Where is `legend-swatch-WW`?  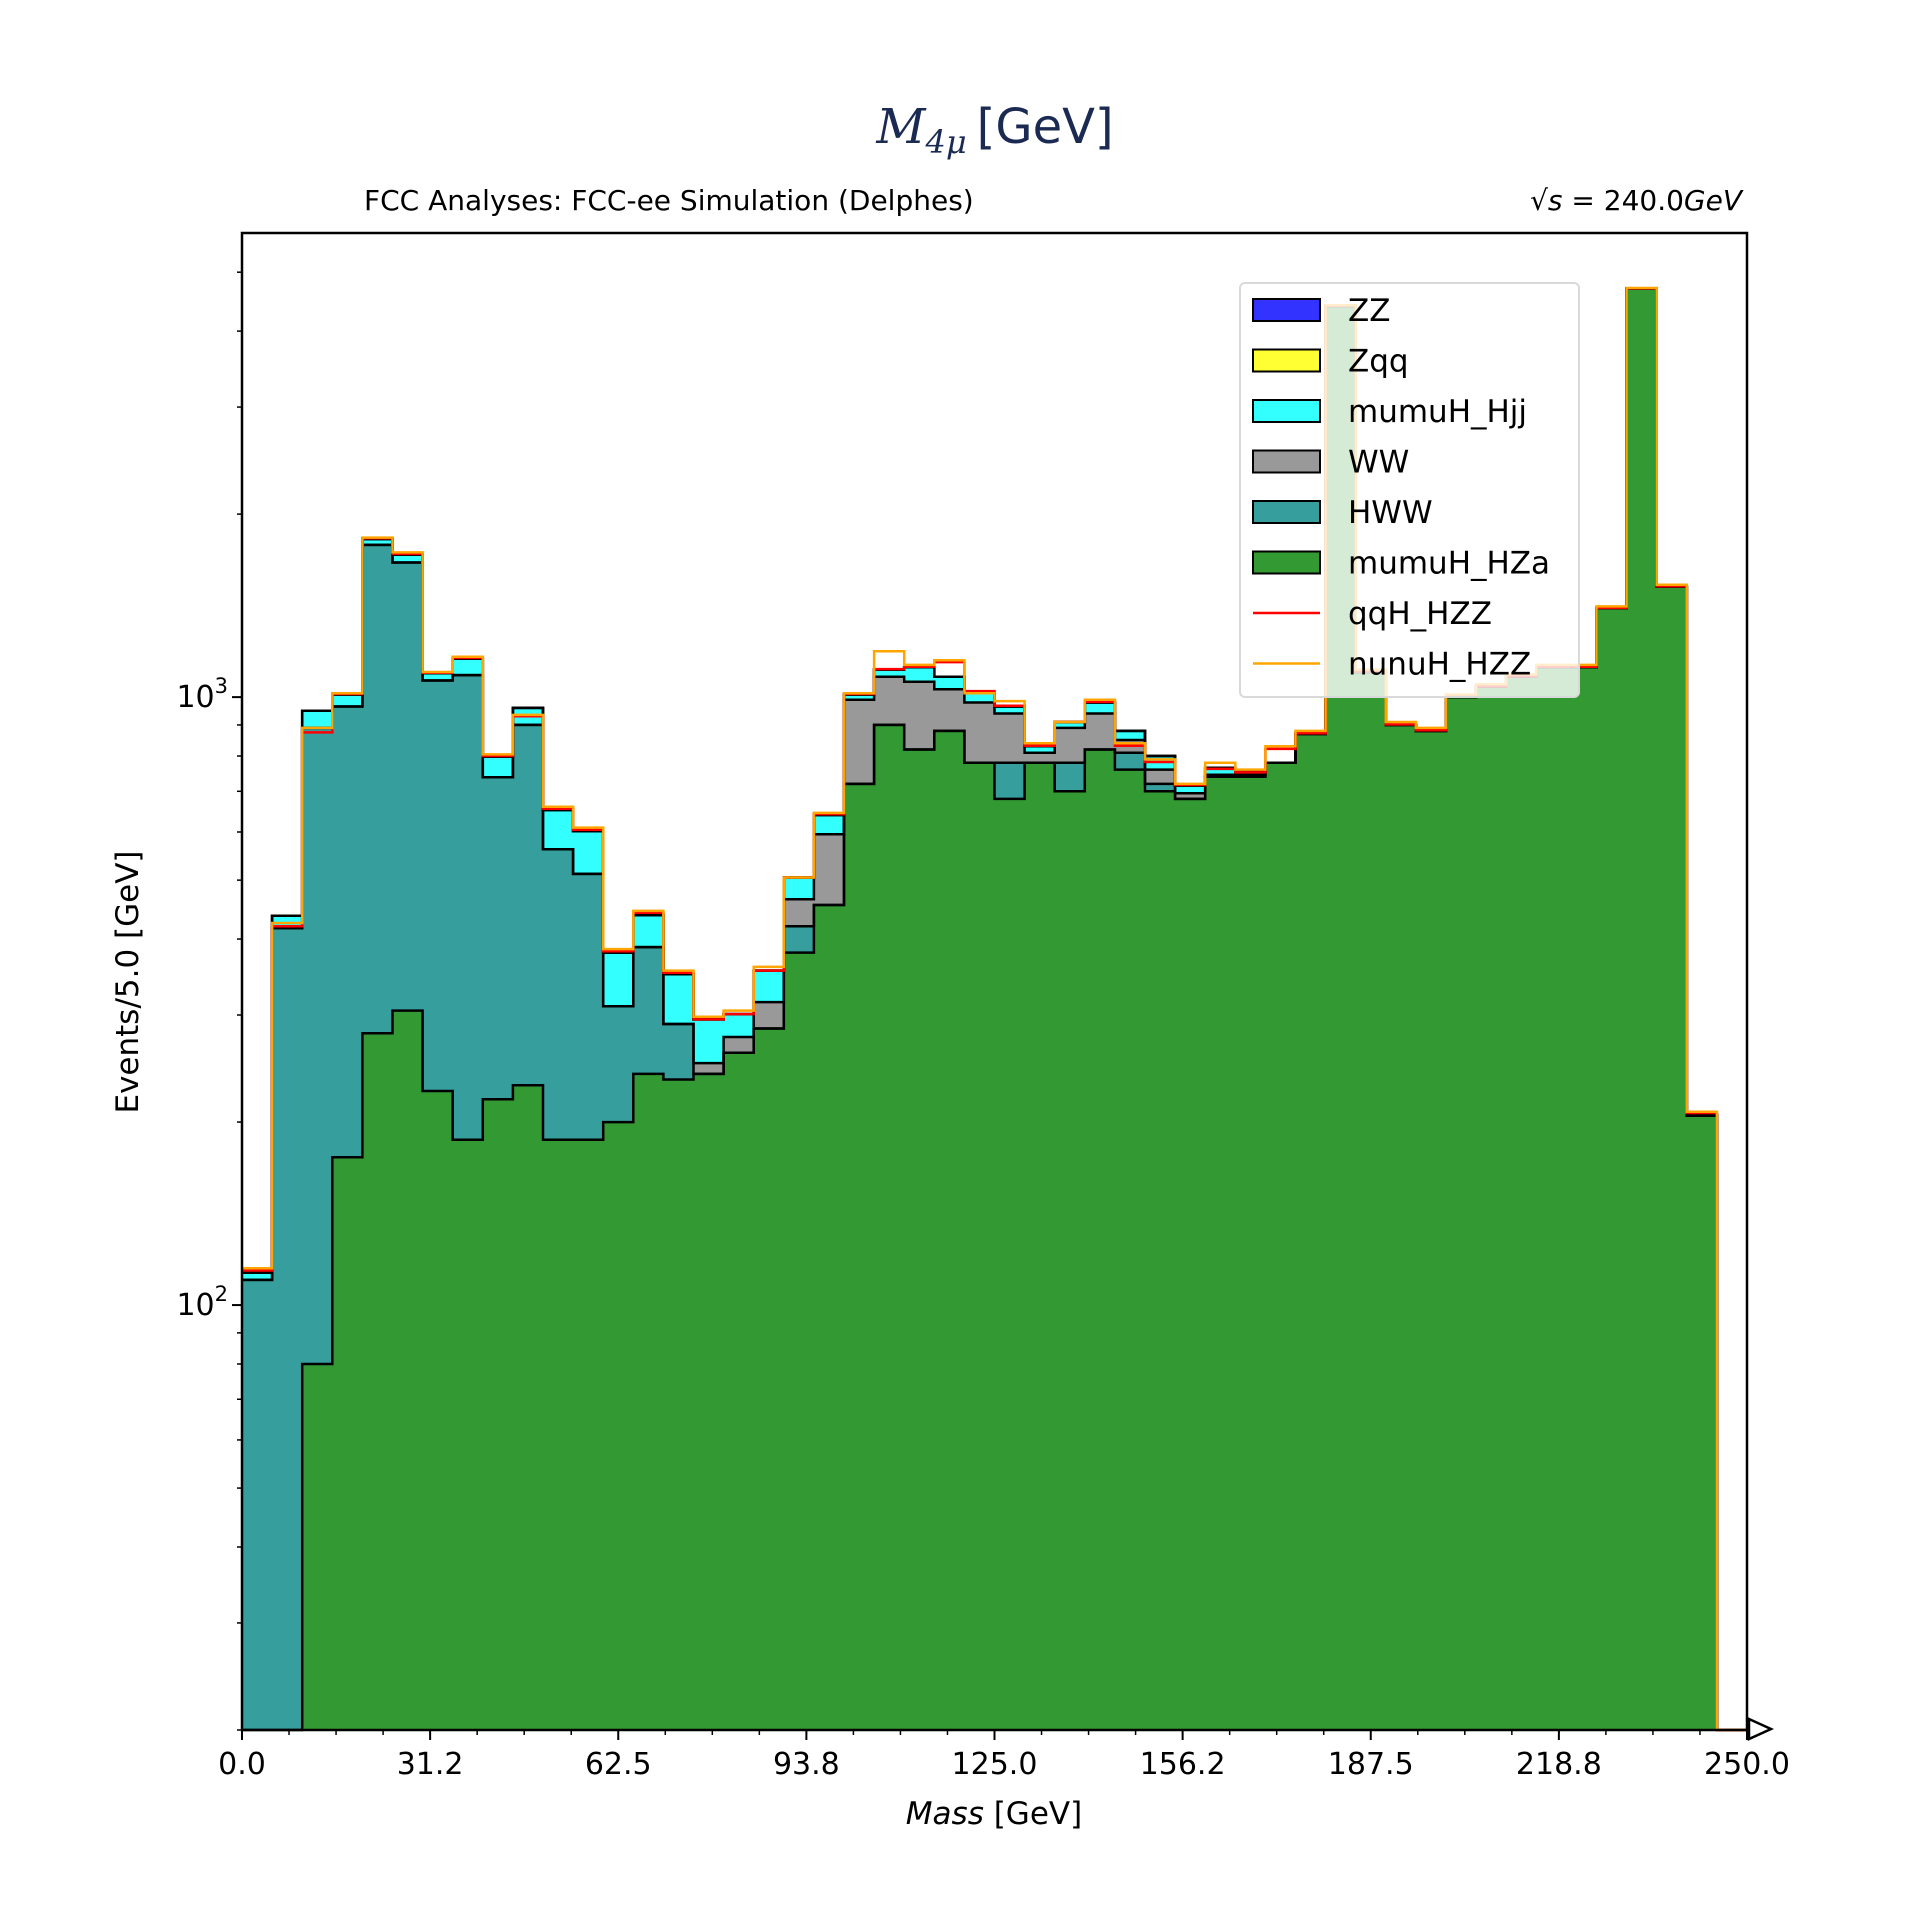
legend-swatch-WW is located at coordinates (1286, 461).